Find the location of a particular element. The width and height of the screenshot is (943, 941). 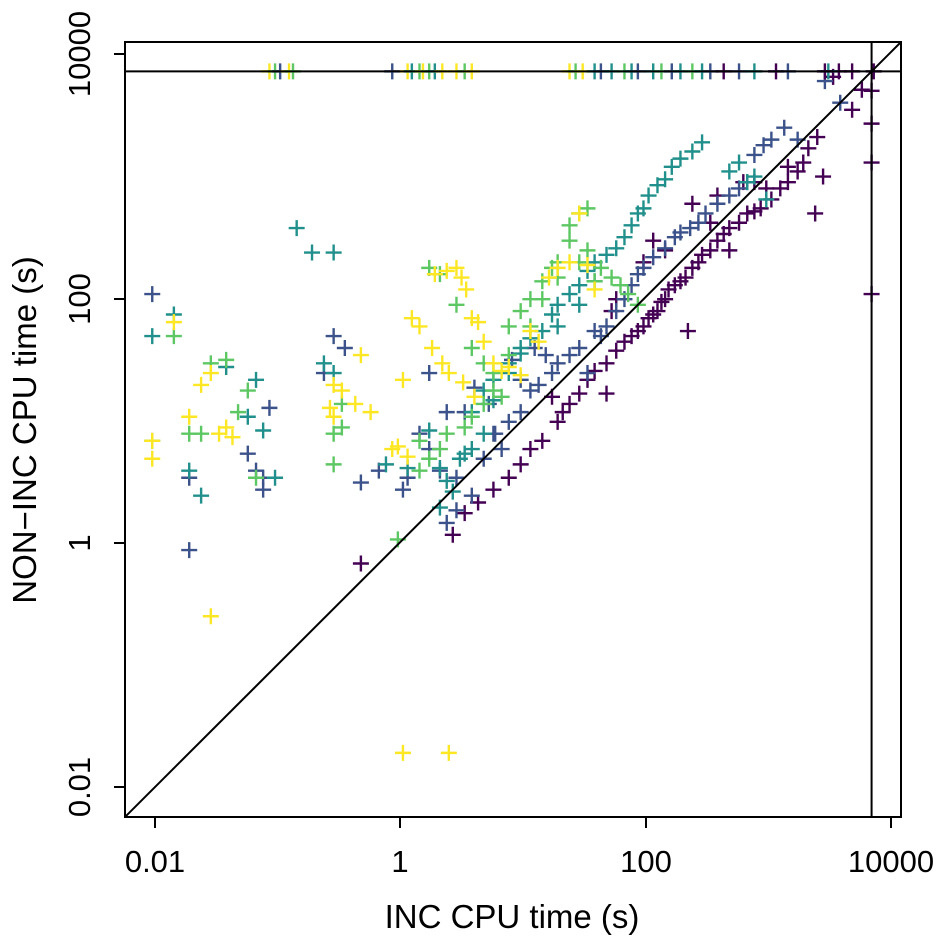

x-tick-label: 0.01 is located at coordinates (155, 861).